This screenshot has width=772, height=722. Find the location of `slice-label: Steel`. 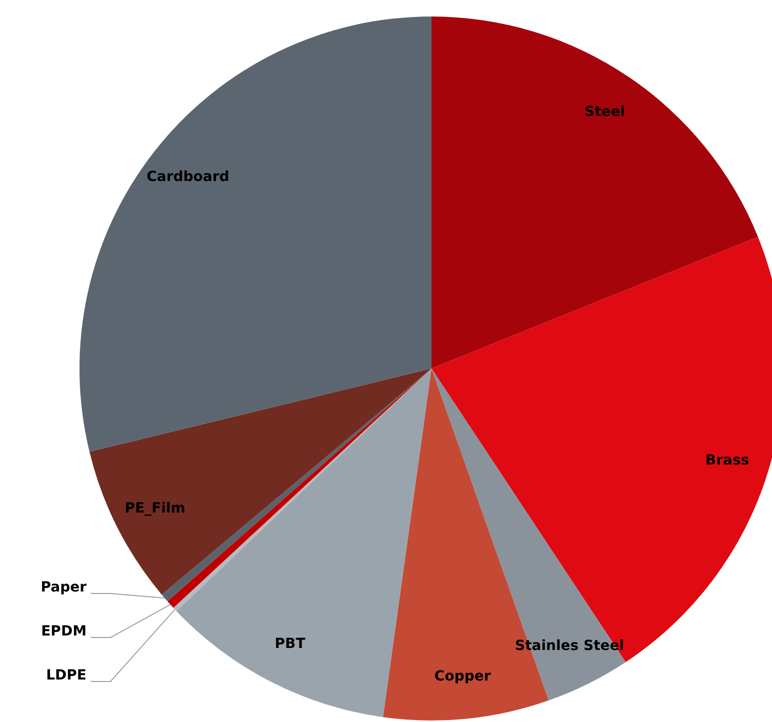

slice-label: Steel is located at coordinates (605, 112).